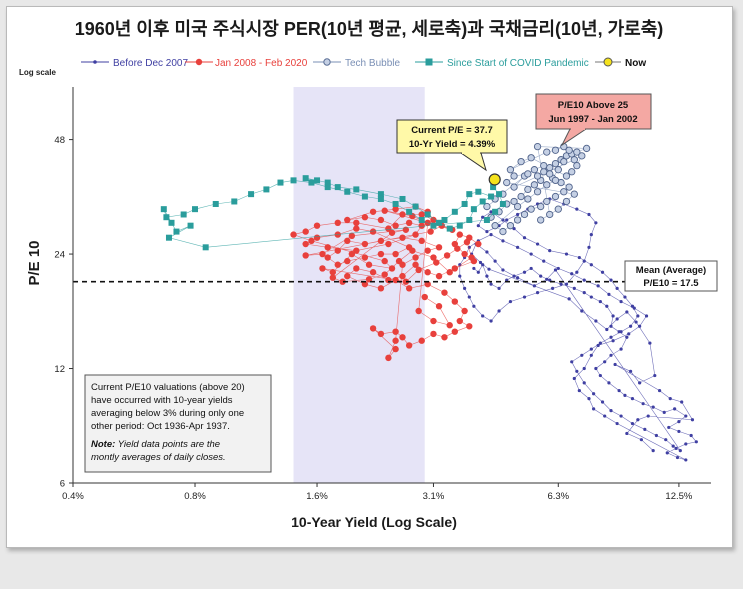 The height and width of the screenshot is (589, 743). Describe the element at coordinates (103, 444) in the screenshot. I see `note-bold: Note:` at that location.